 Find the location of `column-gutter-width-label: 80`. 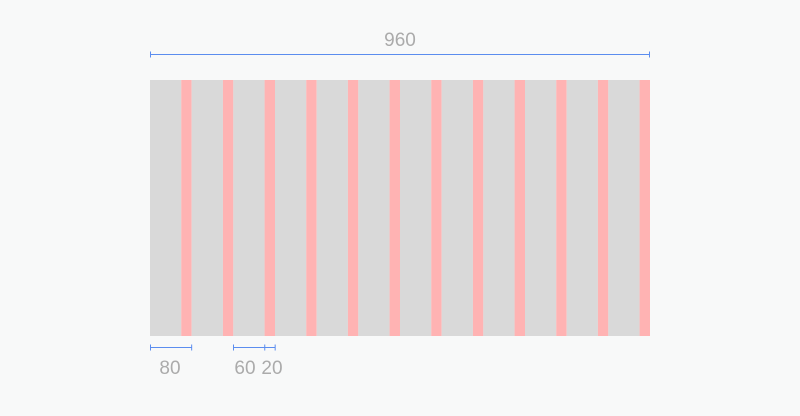

column-gutter-width-label: 80 is located at coordinates (170, 368).